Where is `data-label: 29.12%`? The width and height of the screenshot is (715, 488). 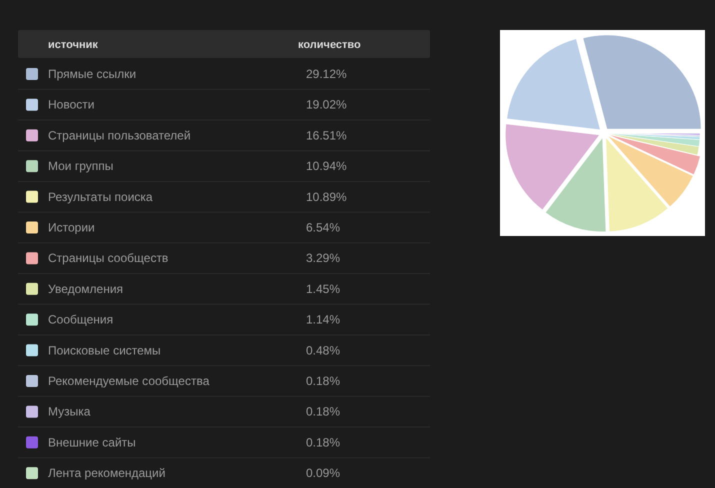 data-label: 29.12% is located at coordinates (327, 74).